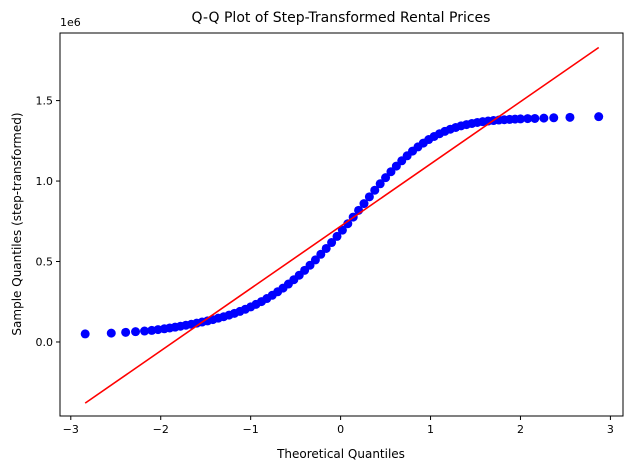  Describe the element at coordinates (520, 429) in the screenshot. I see `x-tick-label: 2` at that location.